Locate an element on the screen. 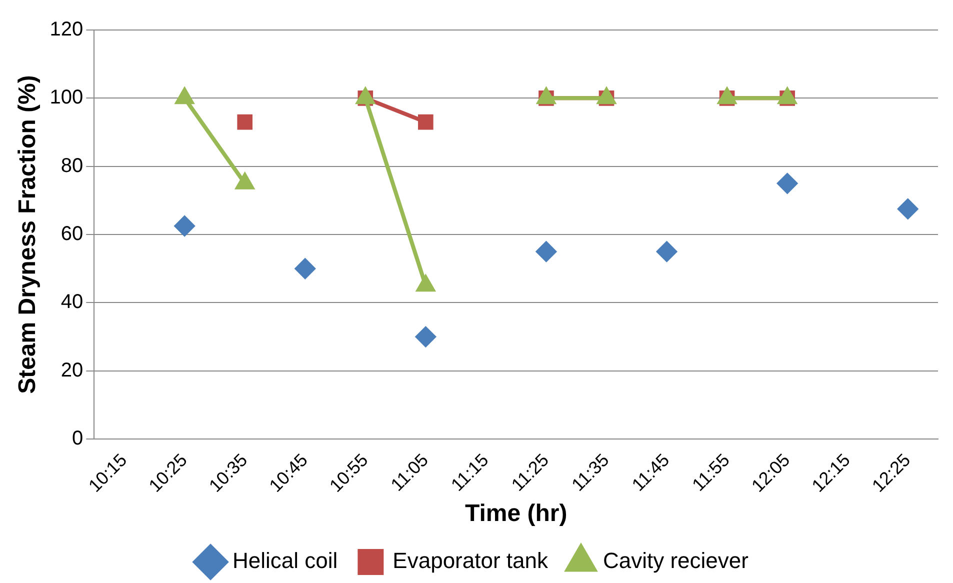  y-tick-label: 120 is located at coordinates (67, 29).